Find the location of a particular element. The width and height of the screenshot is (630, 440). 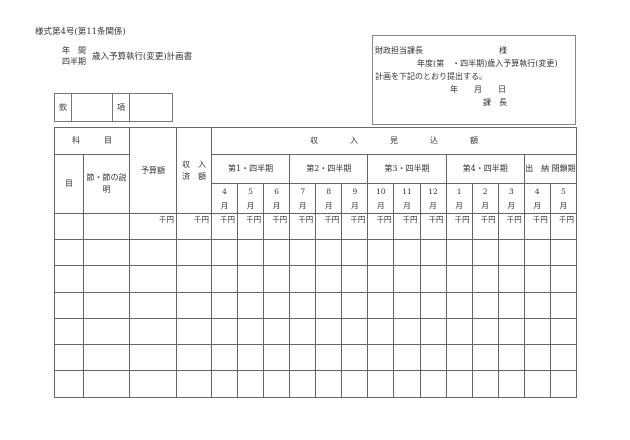

kan-field is located at coordinates (92, 107).